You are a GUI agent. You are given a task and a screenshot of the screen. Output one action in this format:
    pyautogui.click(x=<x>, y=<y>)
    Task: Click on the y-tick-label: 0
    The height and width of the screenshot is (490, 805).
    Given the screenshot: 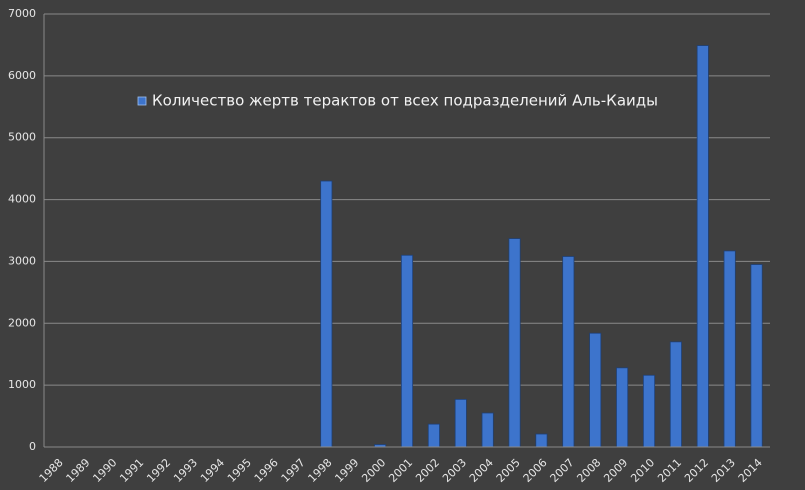 What is the action you would take?
    pyautogui.click(x=32, y=446)
    